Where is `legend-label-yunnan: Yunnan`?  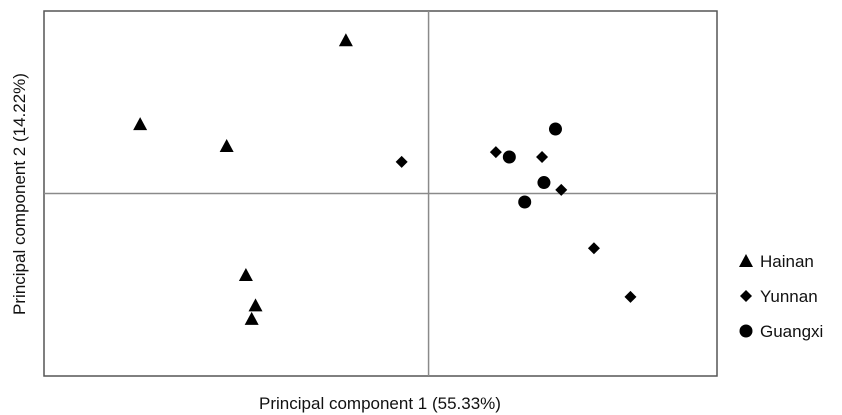 legend-label-yunnan: Yunnan is located at coordinates (789, 296).